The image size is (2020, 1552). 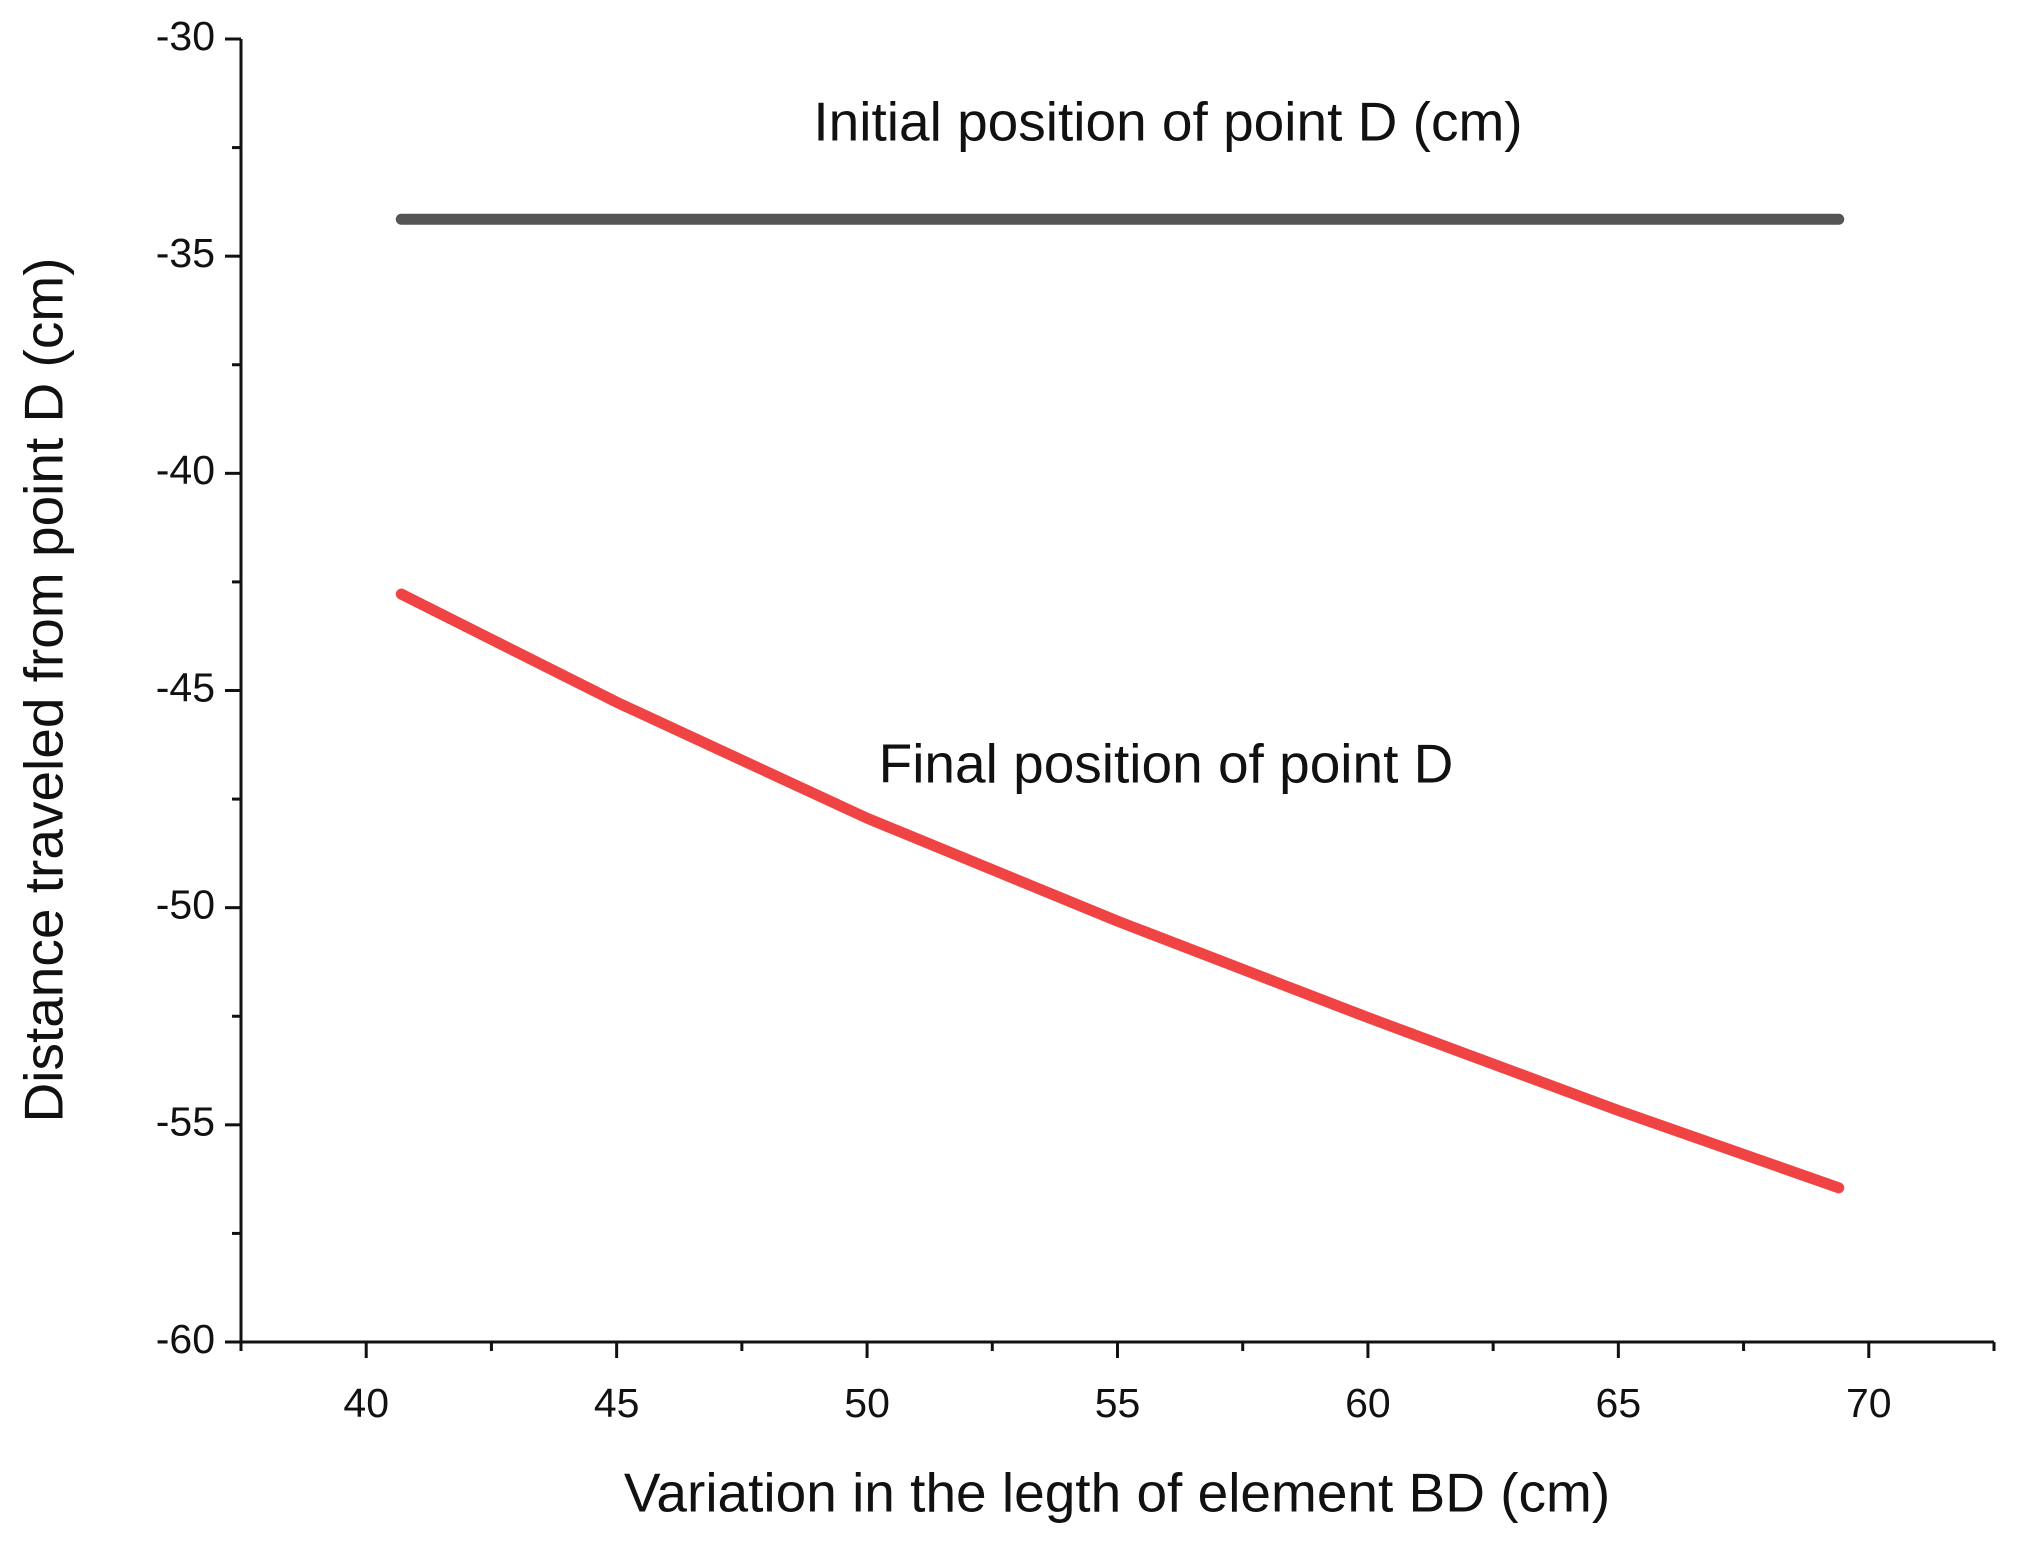 I want to click on x-tick-label: 70, so click(x=1869, y=1403).